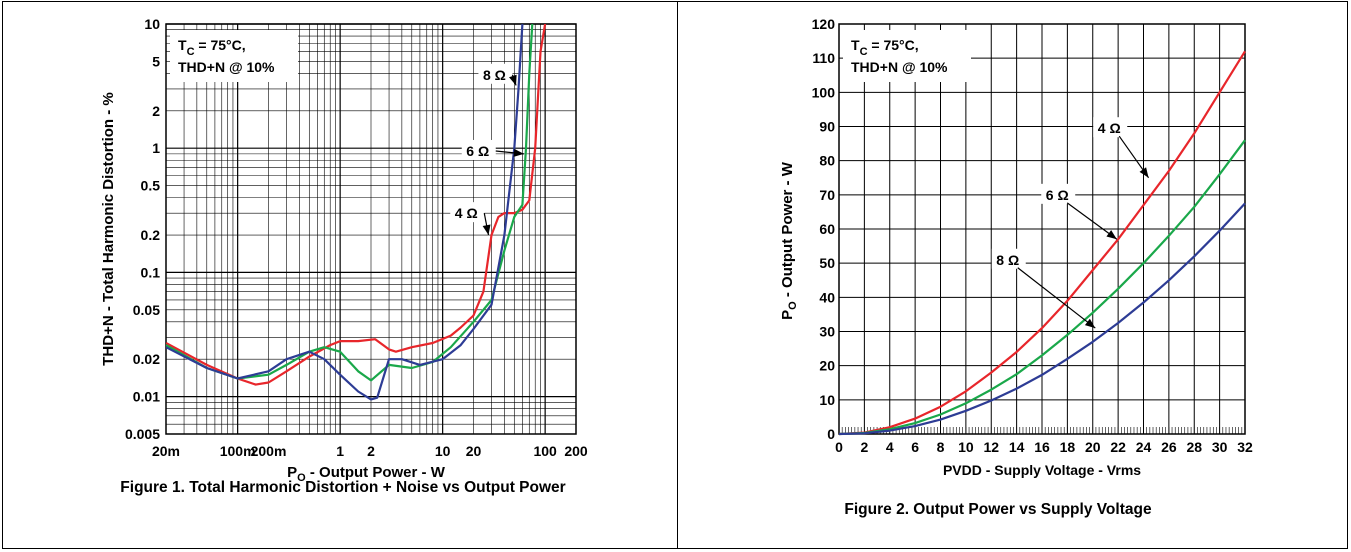  What do you see at coordinates (885, 47) in the screenshot?
I see `figure-2-annotation-line-1: TC = 75°C,` at bounding box center [885, 47].